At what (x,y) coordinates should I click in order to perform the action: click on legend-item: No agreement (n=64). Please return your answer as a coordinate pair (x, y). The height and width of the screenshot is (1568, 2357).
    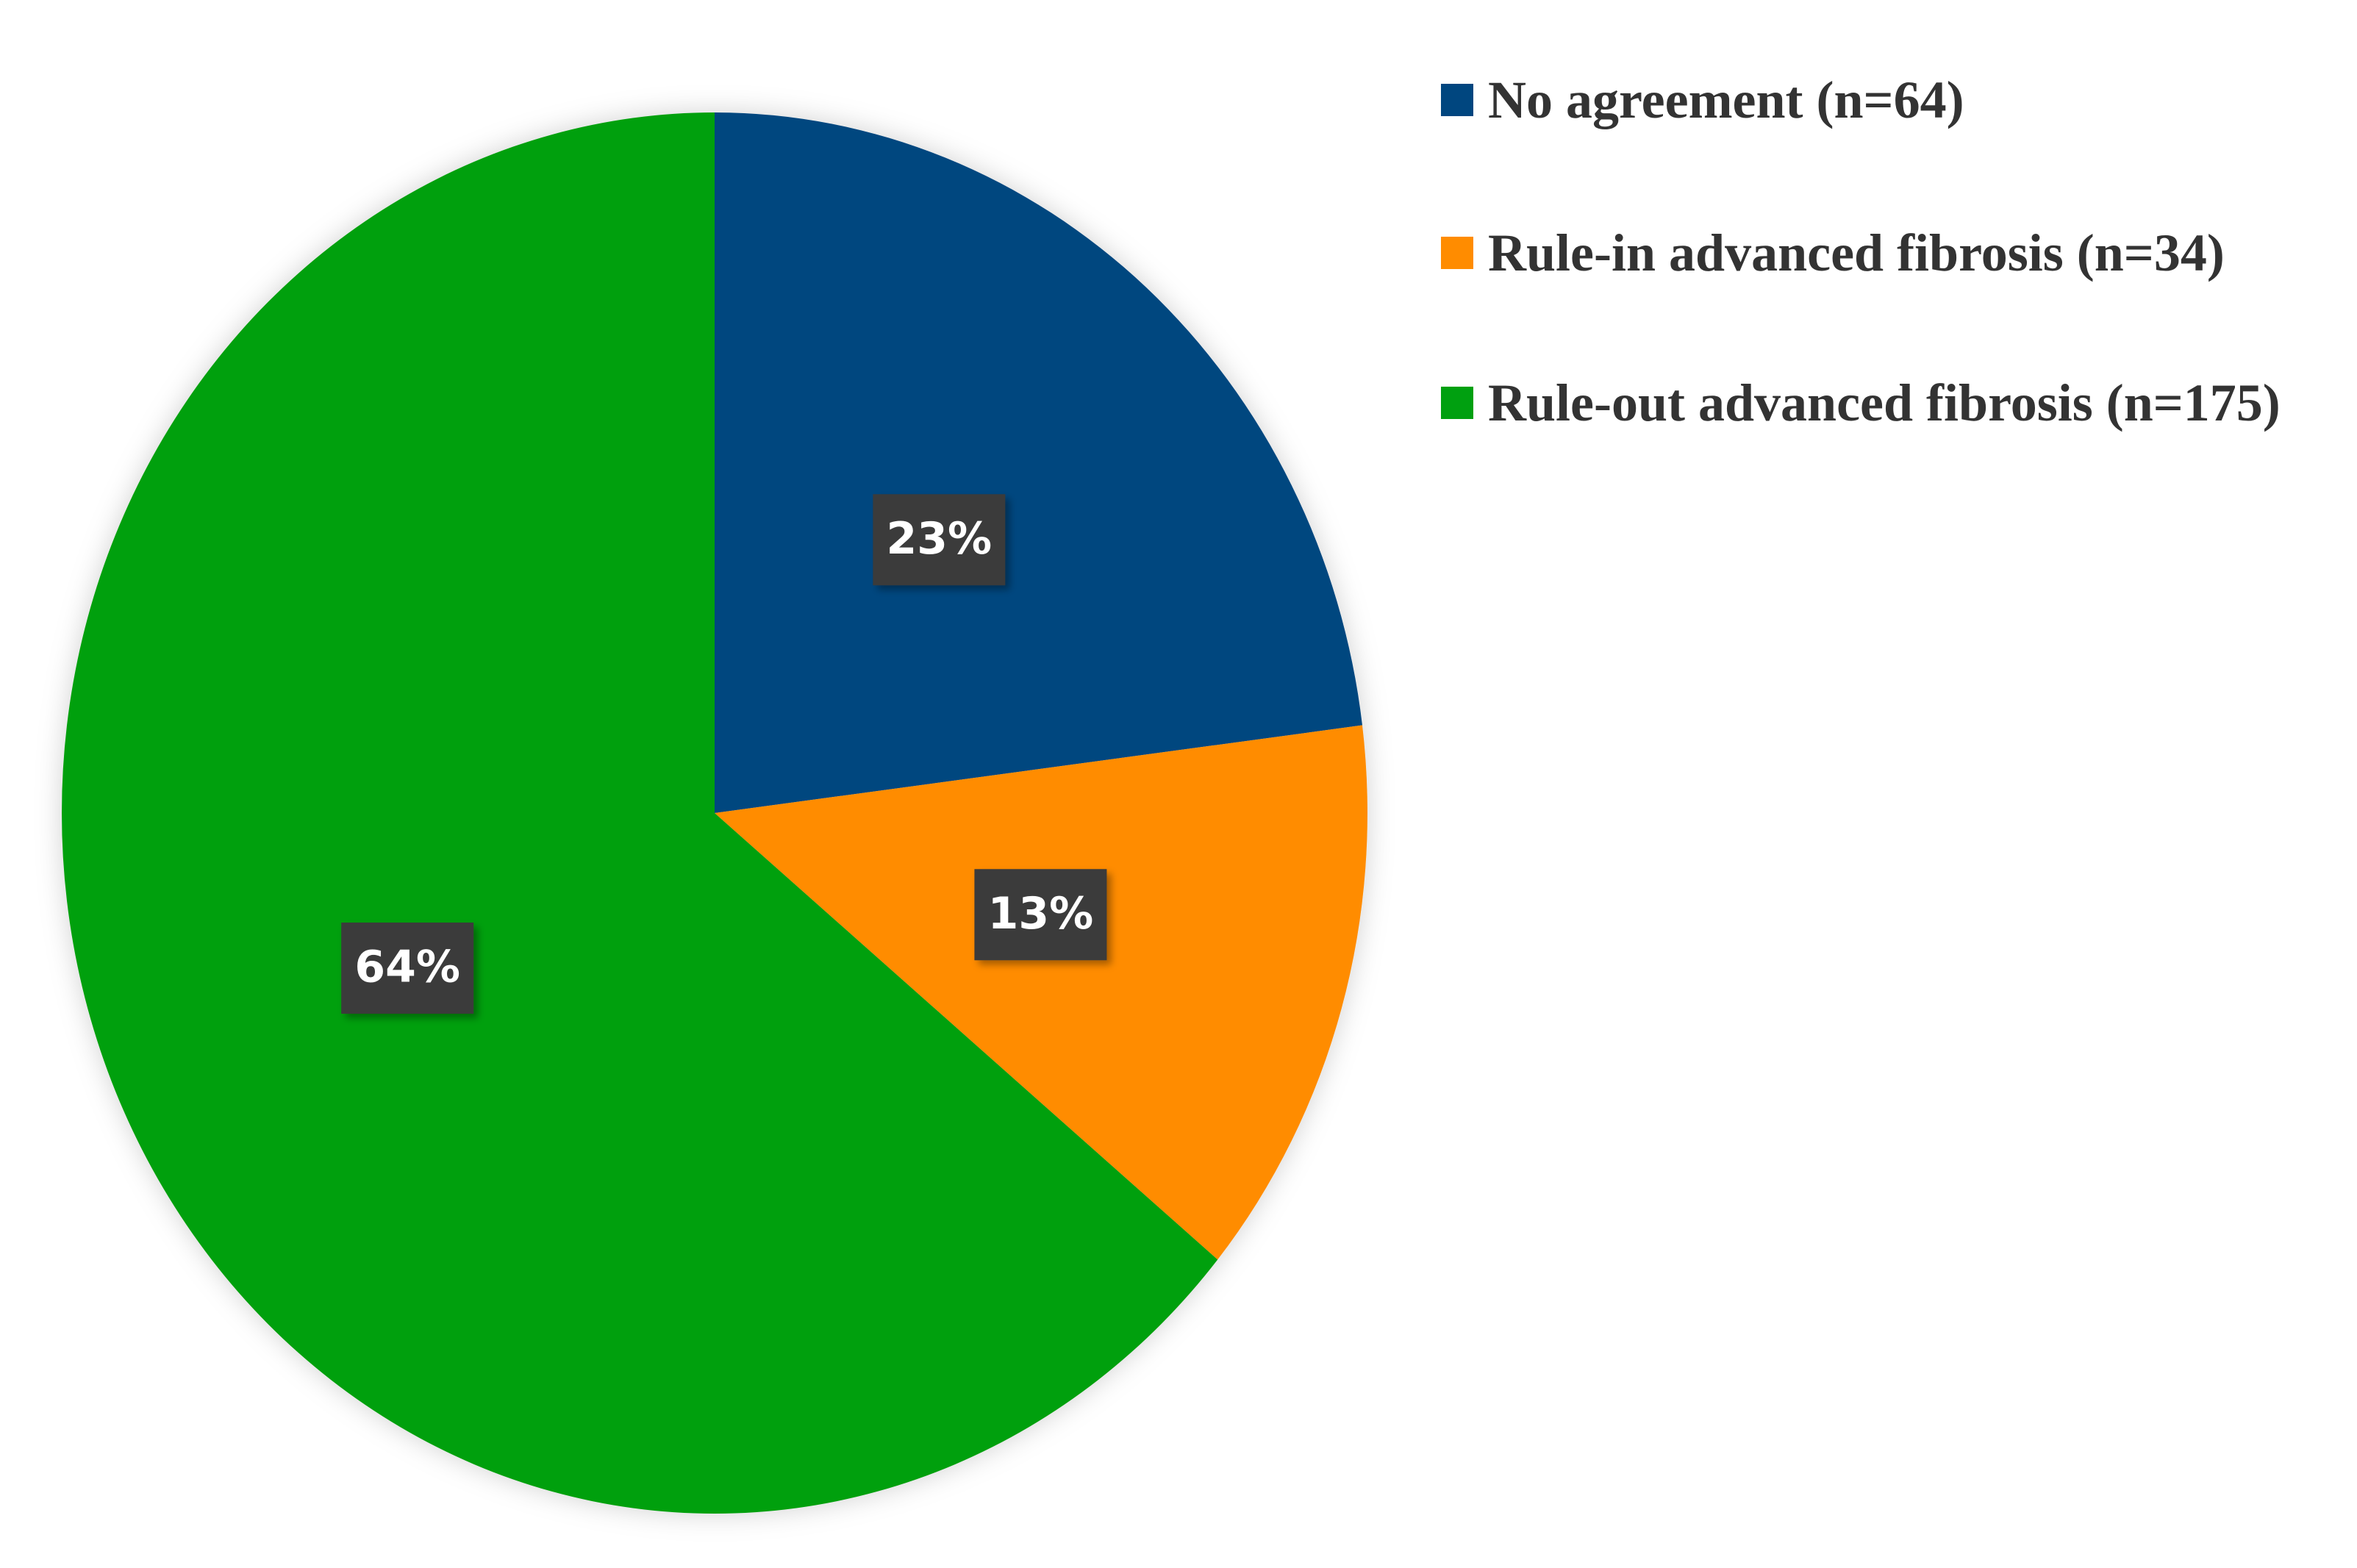
    Looking at the image, I should click on (1889, 100).